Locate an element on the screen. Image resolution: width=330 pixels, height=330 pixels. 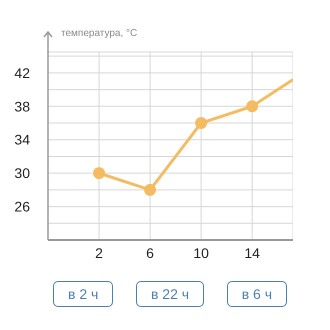
x-tick-label: 6 is located at coordinates (150, 252).